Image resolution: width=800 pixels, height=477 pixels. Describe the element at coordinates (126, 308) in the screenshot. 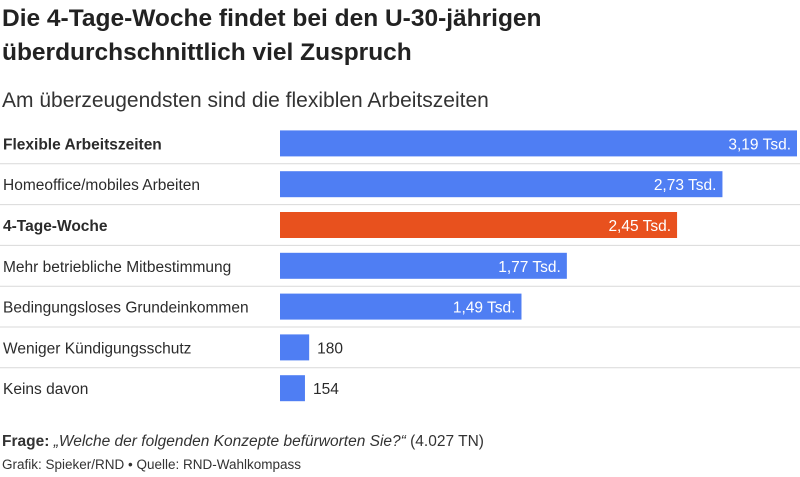

I see `category-label: Bedingungsloses Grundeinkommen` at that location.